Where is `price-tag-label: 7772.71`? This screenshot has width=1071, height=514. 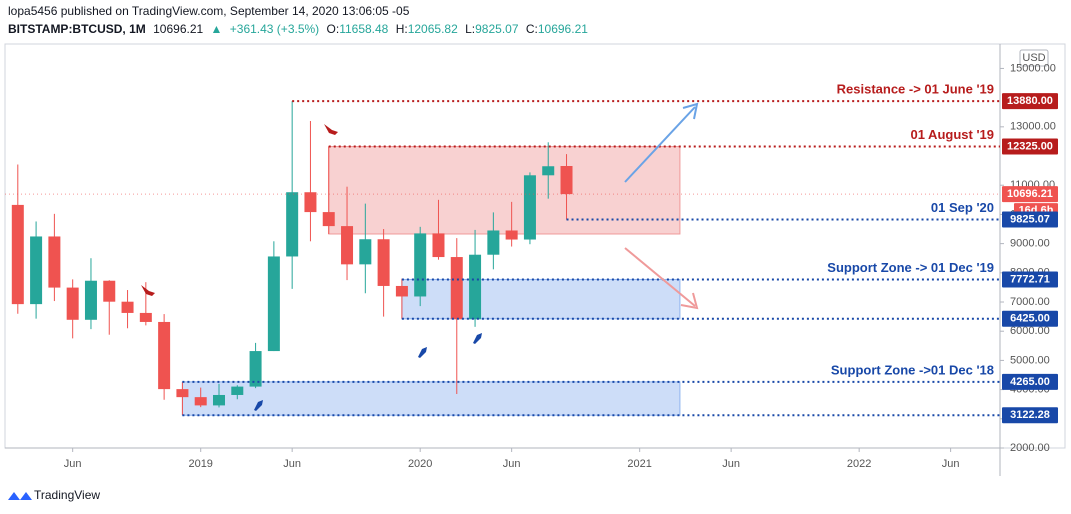 price-tag-label: 7772.71 is located at coordinates (1030, 279).